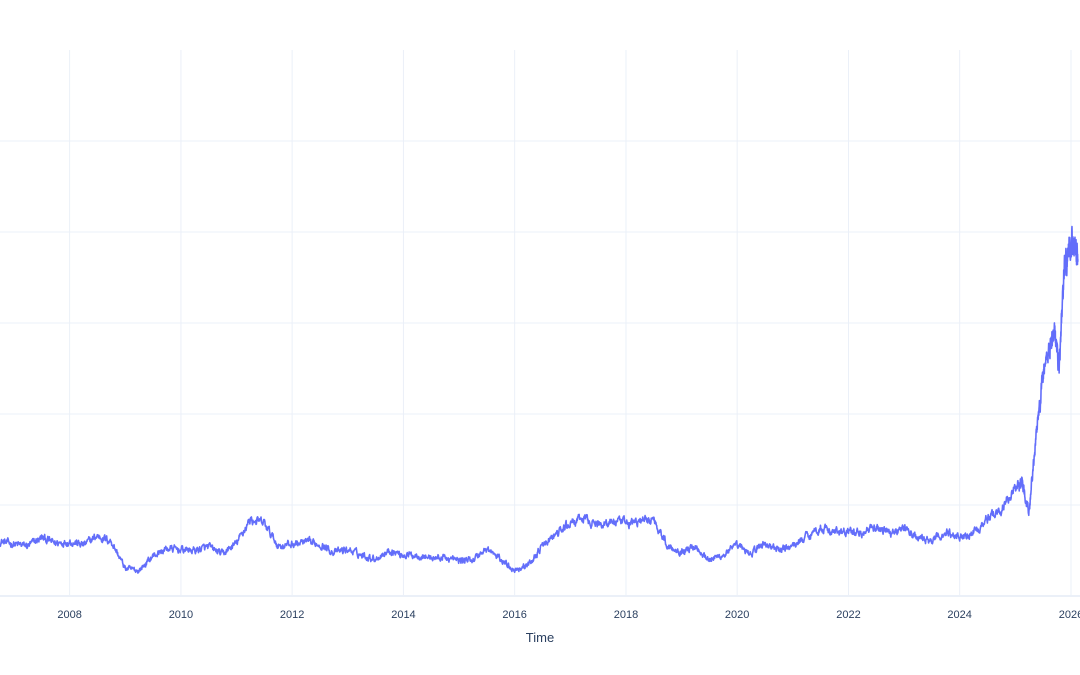 The height and width of the screenshot is (675, 1080). I want to click on x-tick-label: 2018, so click(626, 615).